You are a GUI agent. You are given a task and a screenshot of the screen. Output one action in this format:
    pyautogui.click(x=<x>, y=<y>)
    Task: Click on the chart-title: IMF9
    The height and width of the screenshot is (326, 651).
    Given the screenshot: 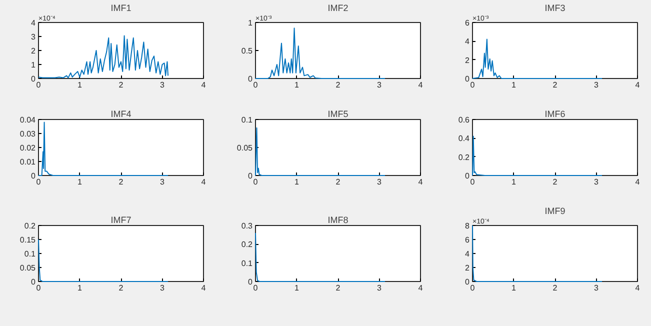 What is the action you would take?
    pyautogui.click(x=555, y=211)
    